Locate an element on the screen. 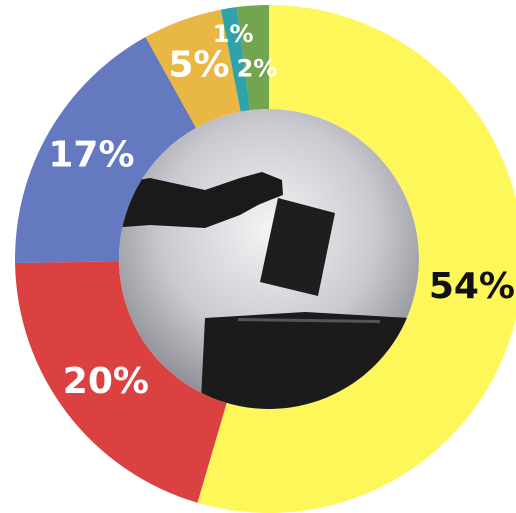  data-label: 5% is located at coordinates (198, 64).